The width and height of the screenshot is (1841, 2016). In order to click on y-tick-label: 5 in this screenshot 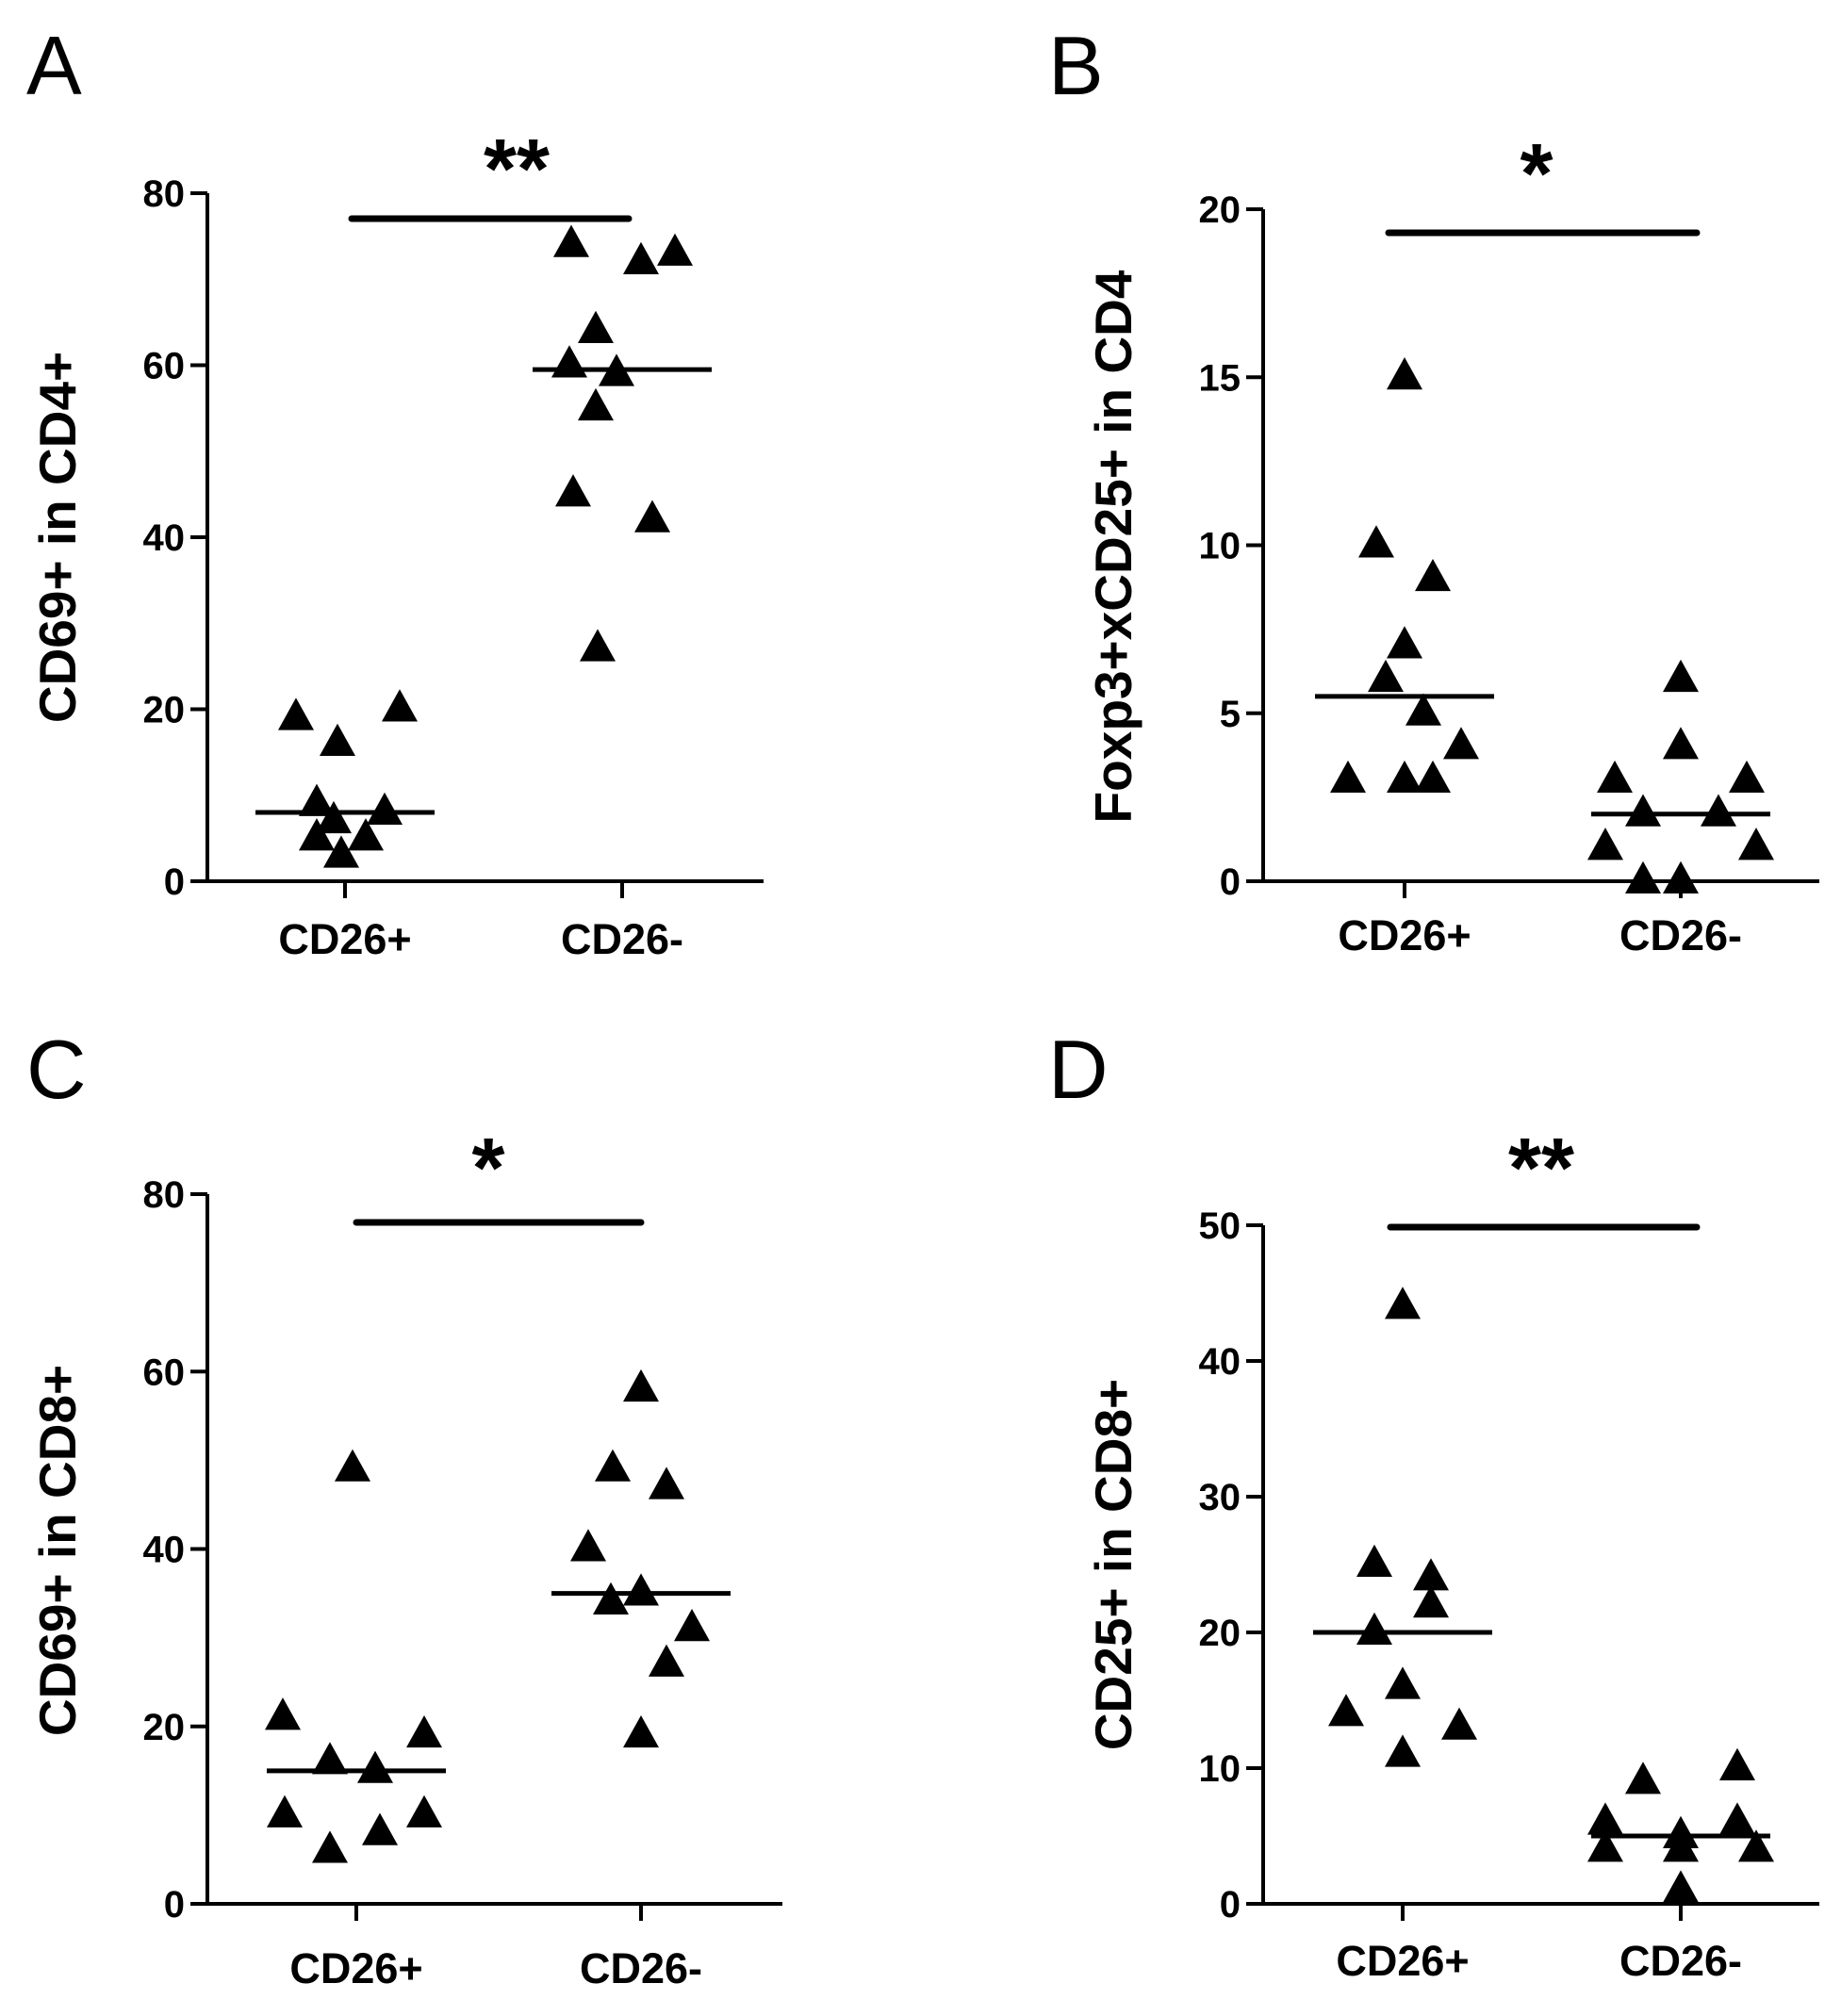, I will do `click(1230, 714)`.